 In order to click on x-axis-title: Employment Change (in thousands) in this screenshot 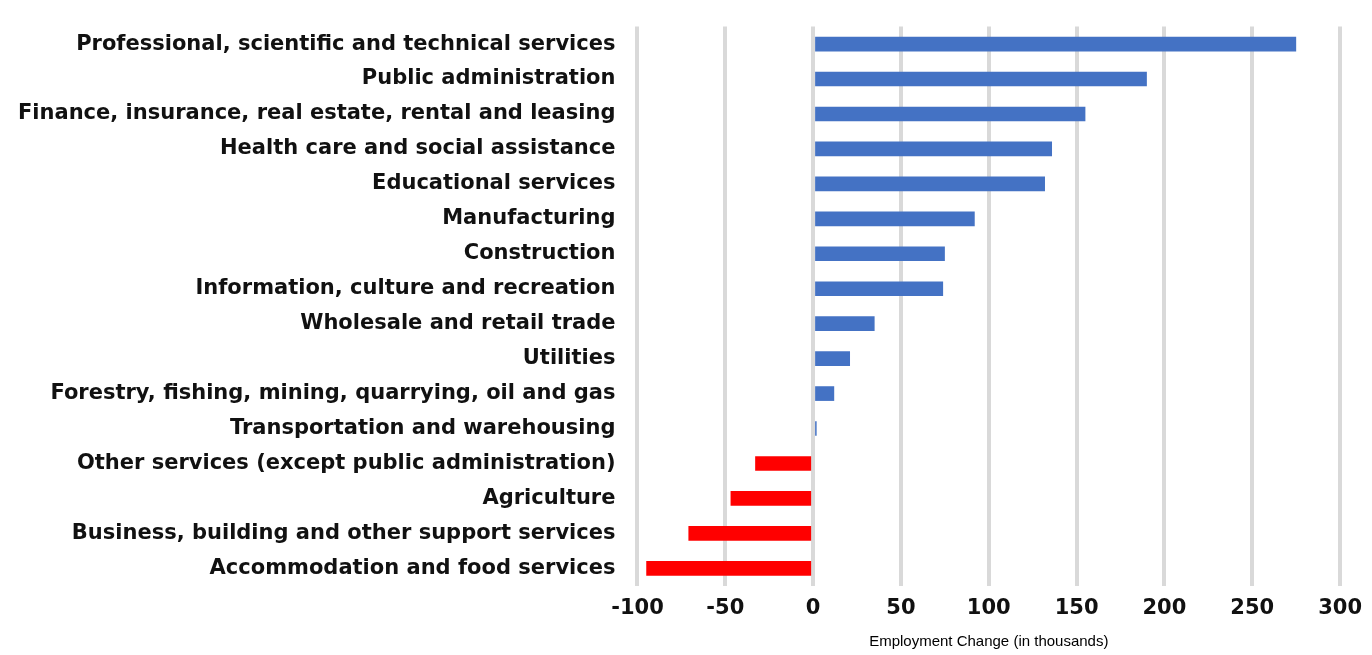, I will do `click(989, 641)`.